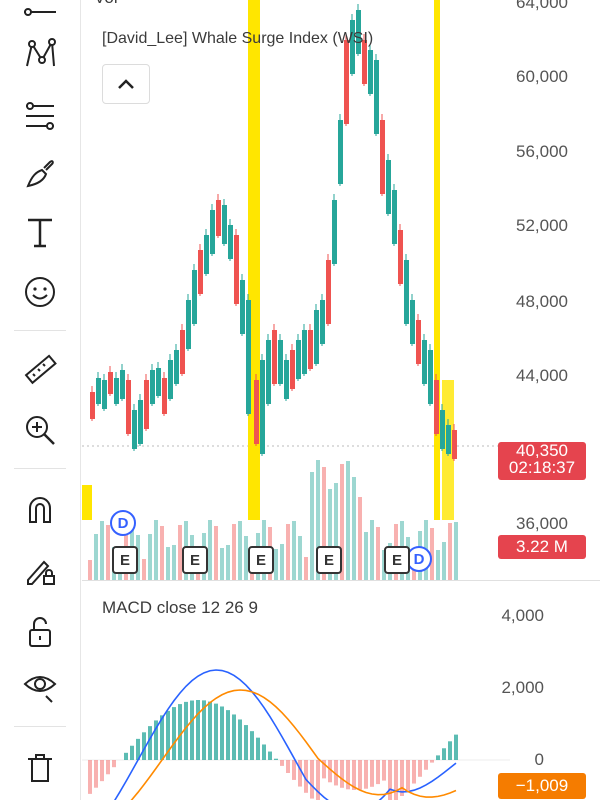  I want to click on delete-tool, so click(40, 768).